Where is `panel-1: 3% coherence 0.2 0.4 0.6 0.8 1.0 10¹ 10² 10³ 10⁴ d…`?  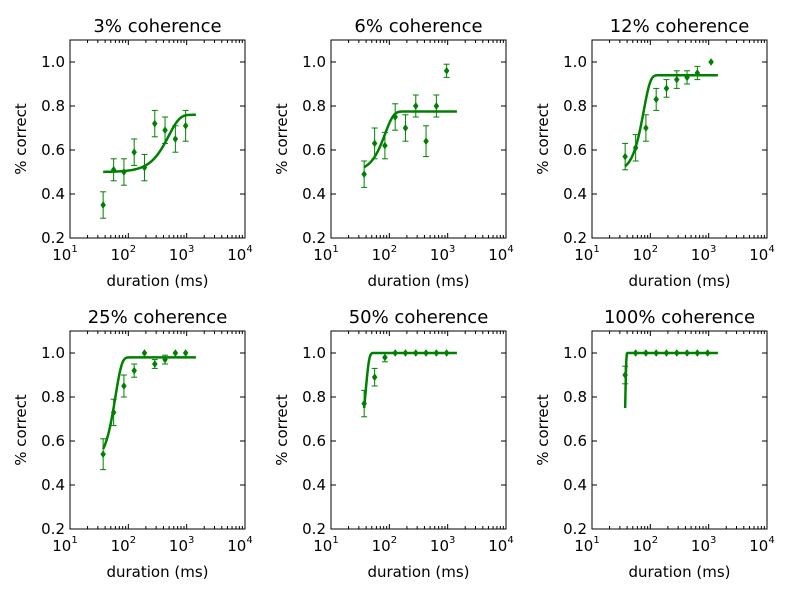 panel-1: 3% coherence 0.2 0.4 0.6 0.8 1.0 10¹ 10² 10³ 10⁴ d… is located at coordinates (132, 153).